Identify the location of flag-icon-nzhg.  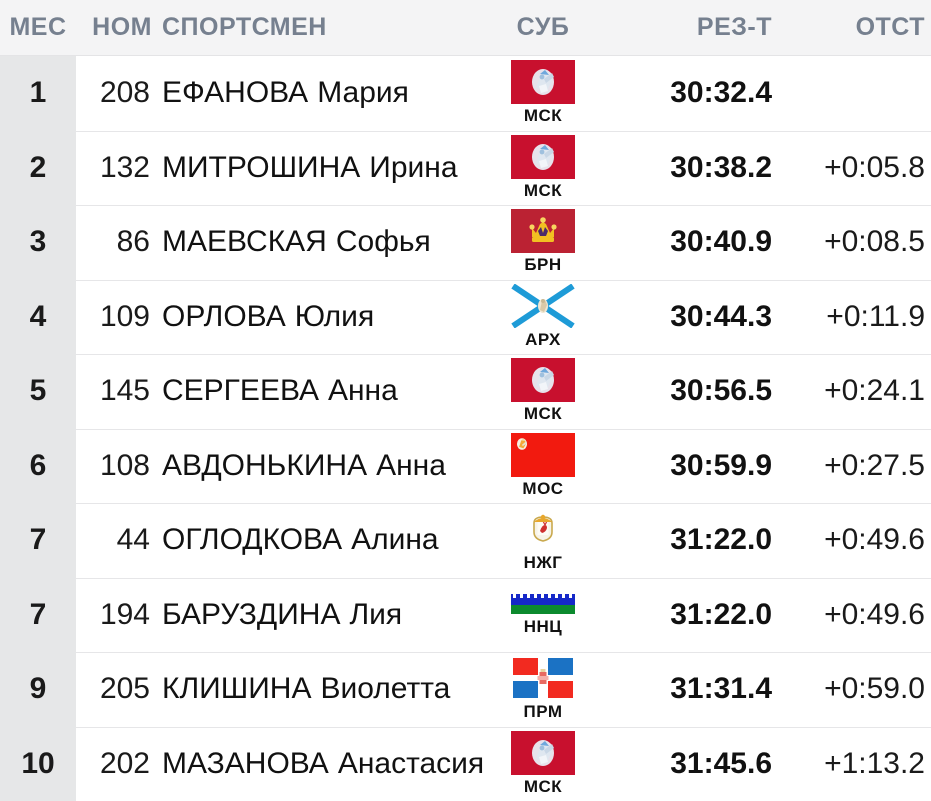
(543, 529).